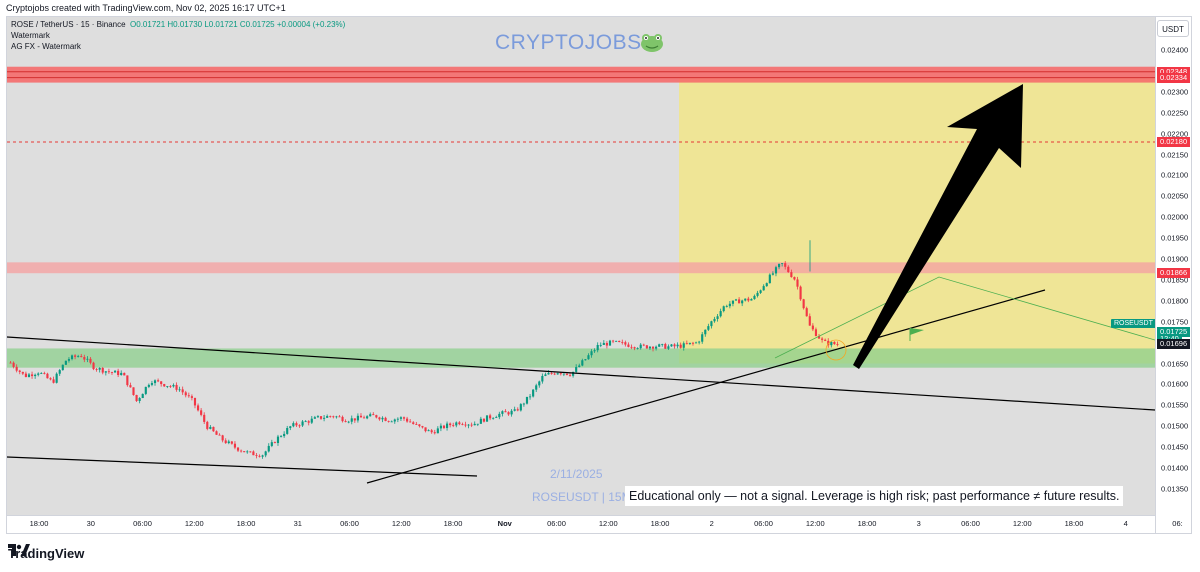  What do you see at coordinates (1175, 468) in the screenshot?
I see `price-tick-label: 0.01400` at bounding box center [1175, 468].